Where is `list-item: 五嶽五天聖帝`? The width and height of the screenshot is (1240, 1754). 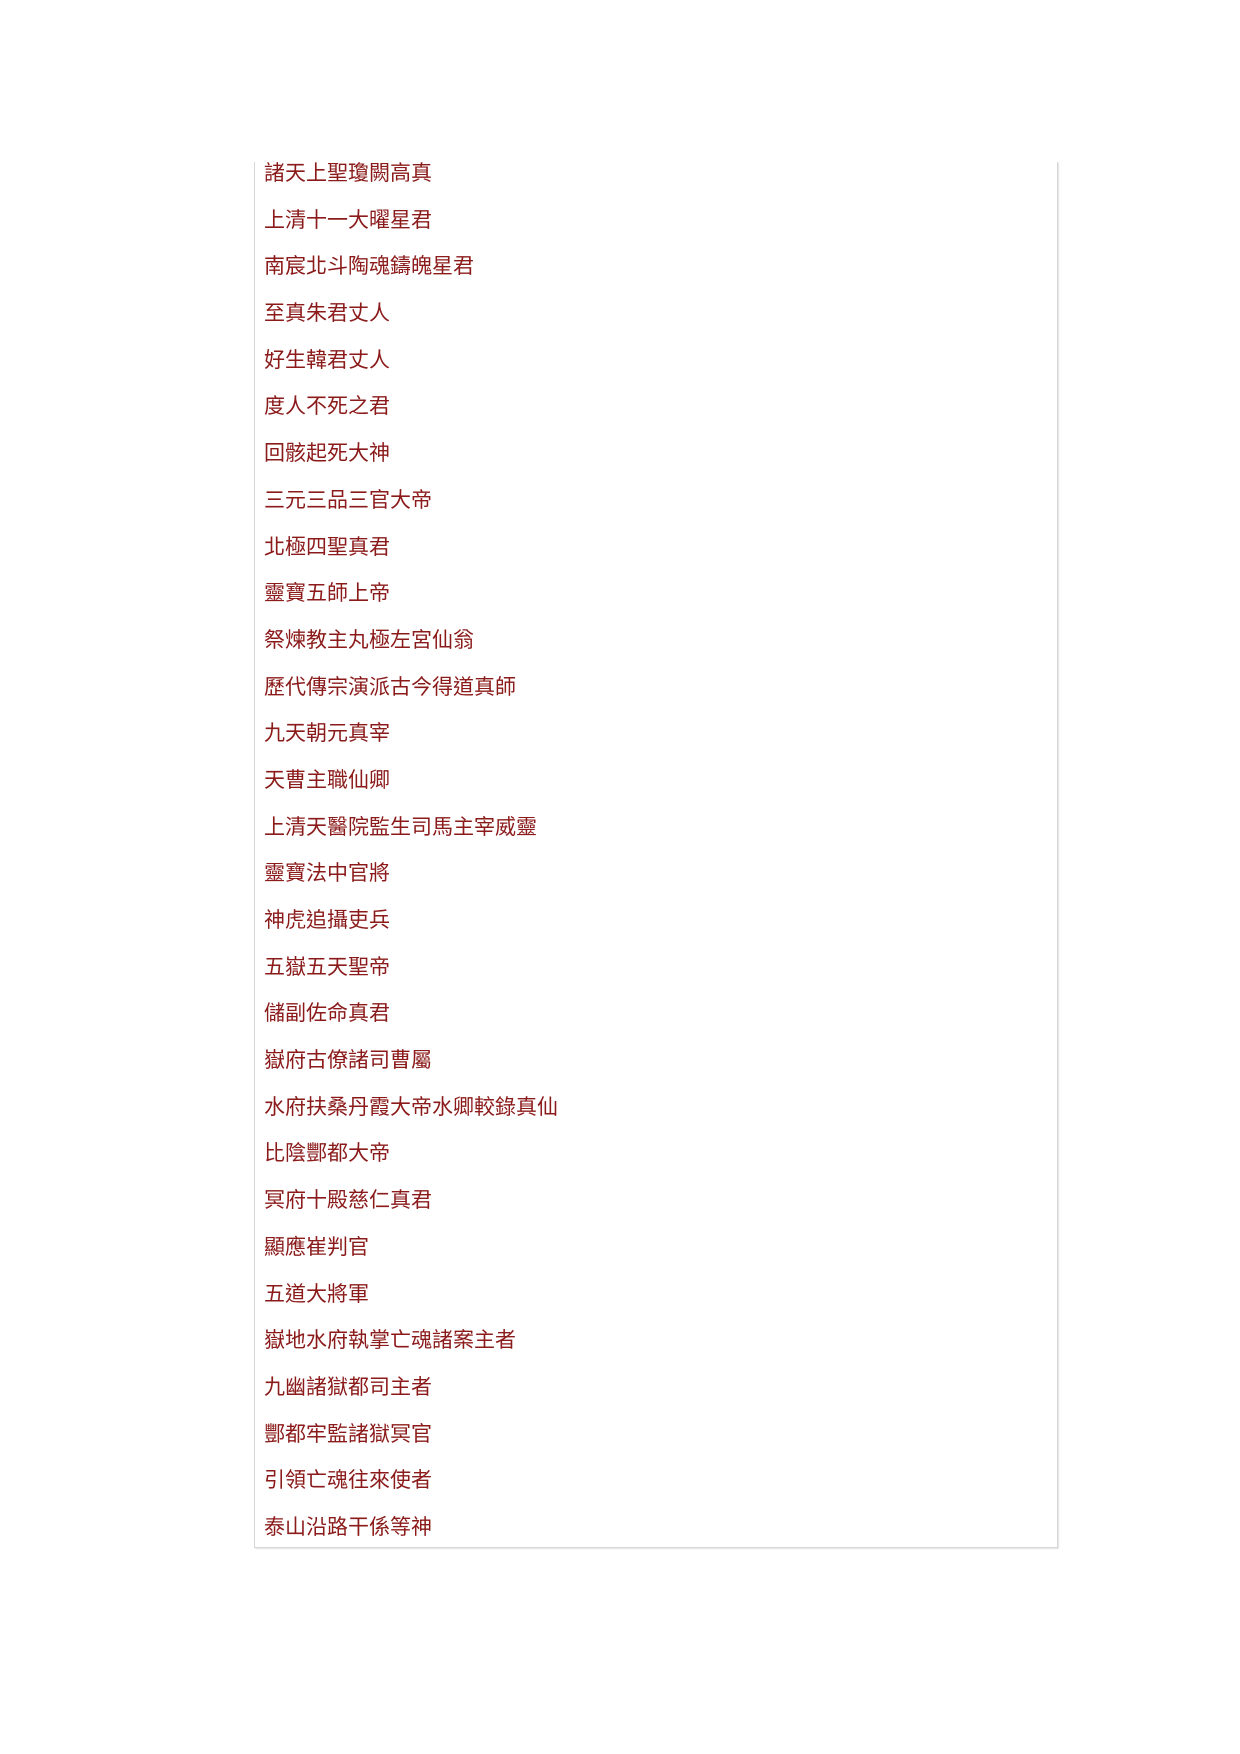 list-item: 五嶽五天聖帝 is located at coordinates (327, 966).